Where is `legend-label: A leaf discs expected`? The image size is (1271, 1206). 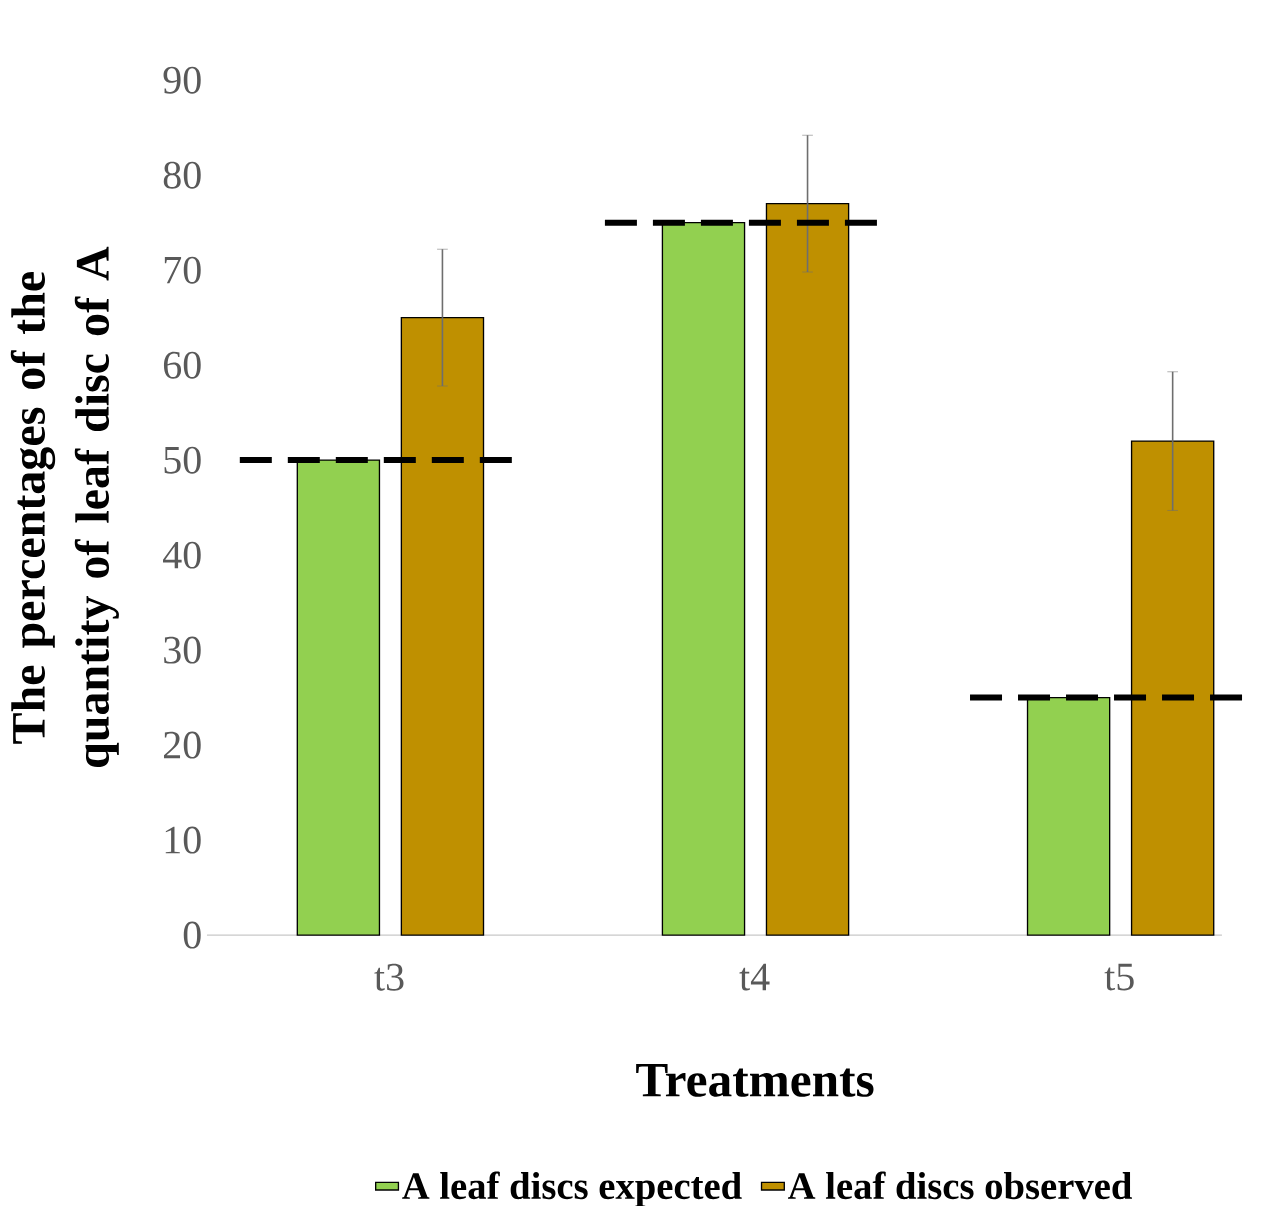 legend-label: A leaf discs expected is located at coordinates (572, 1188).